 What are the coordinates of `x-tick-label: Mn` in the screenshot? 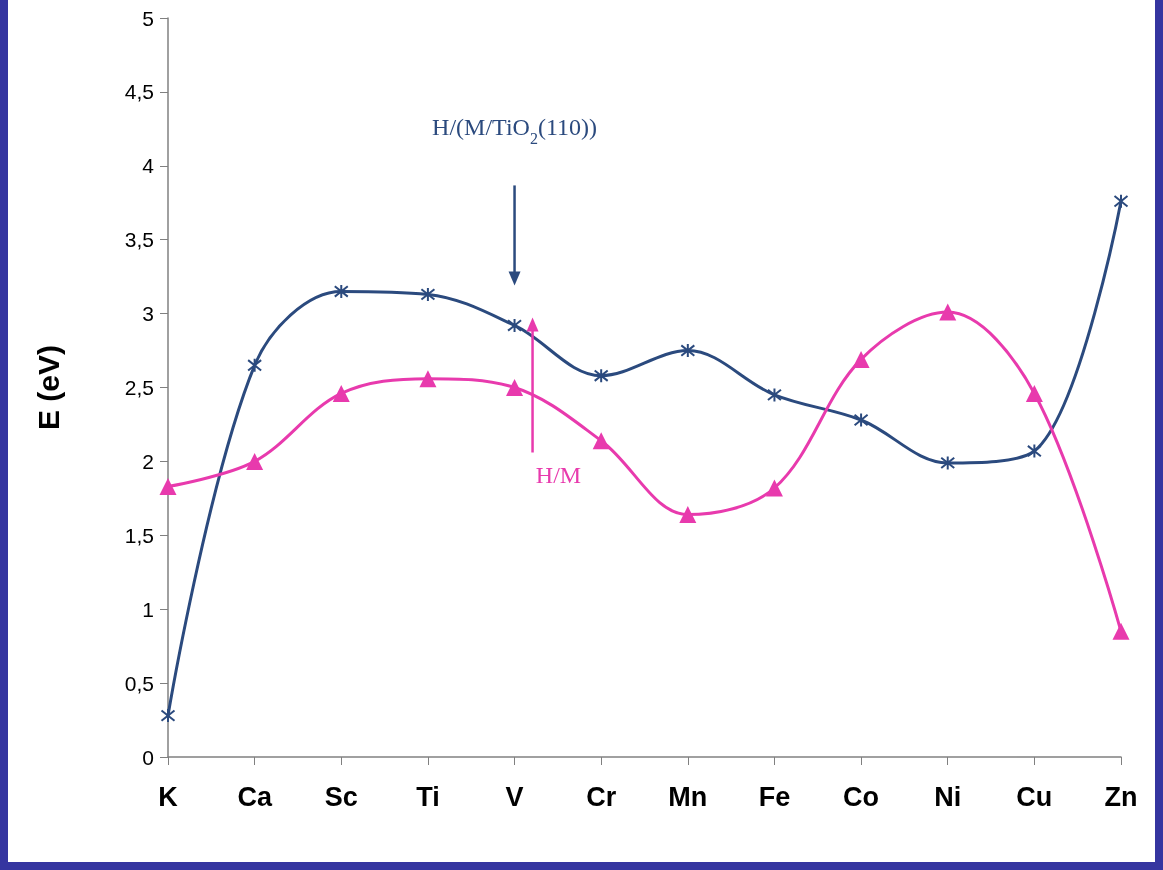 It's located at (688, 796).